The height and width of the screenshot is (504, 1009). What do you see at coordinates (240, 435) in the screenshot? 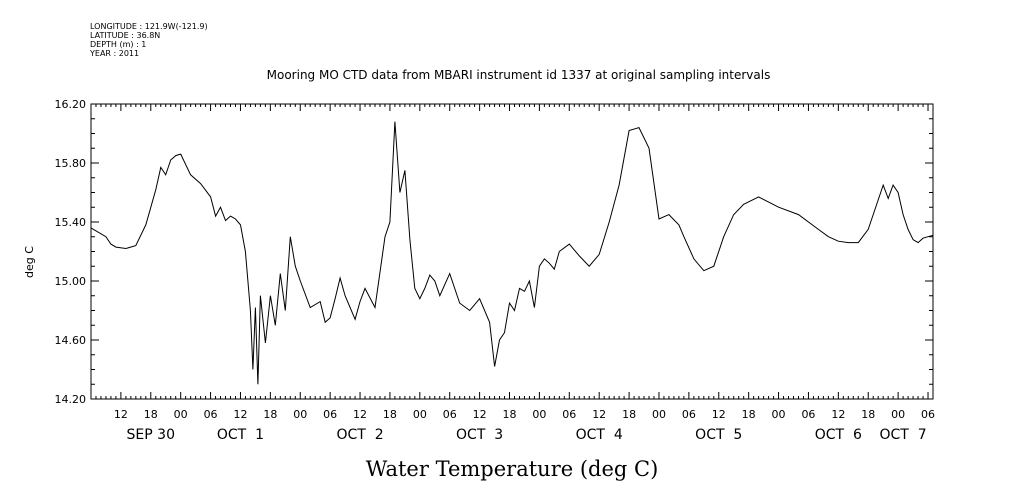
I see `x-day-label: OCT 1` at bounding box center [240, 435].